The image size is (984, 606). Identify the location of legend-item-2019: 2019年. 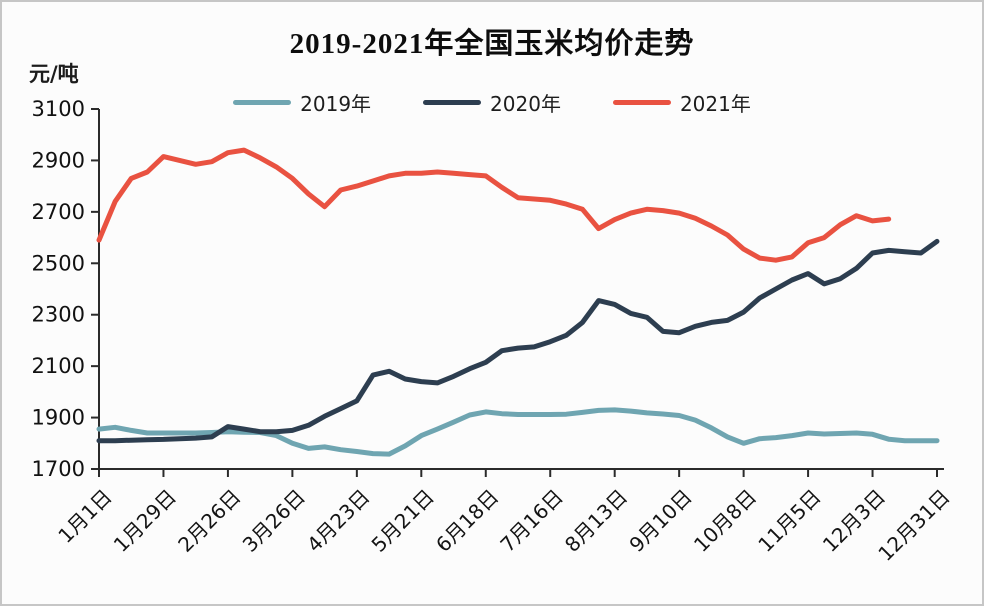
(302, 102).